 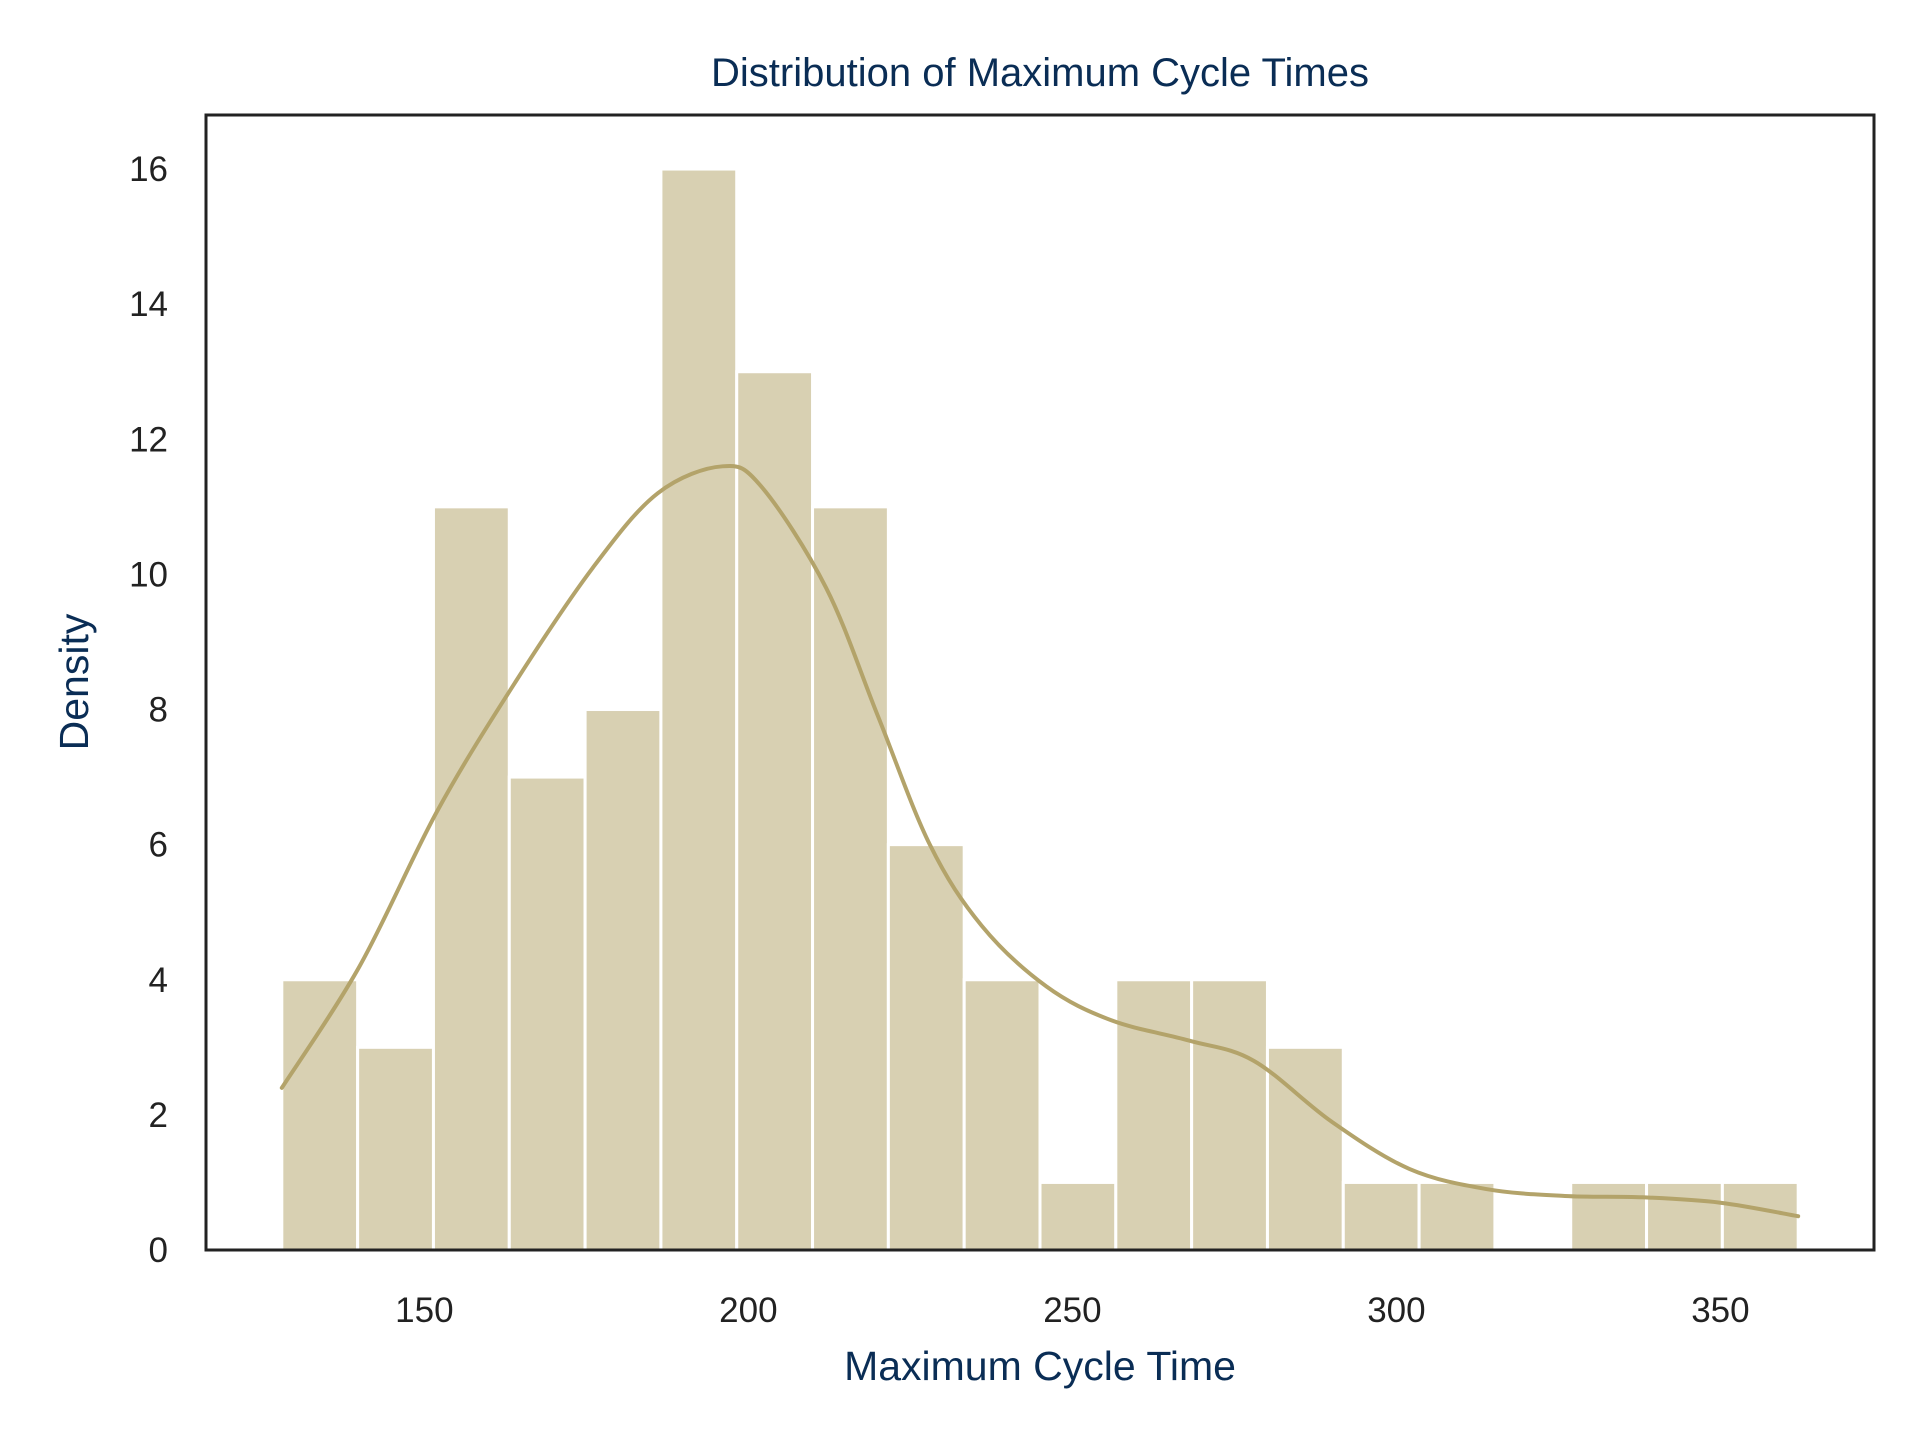 I want to click on y-tick-label: 12, so click(x=148, y=439).